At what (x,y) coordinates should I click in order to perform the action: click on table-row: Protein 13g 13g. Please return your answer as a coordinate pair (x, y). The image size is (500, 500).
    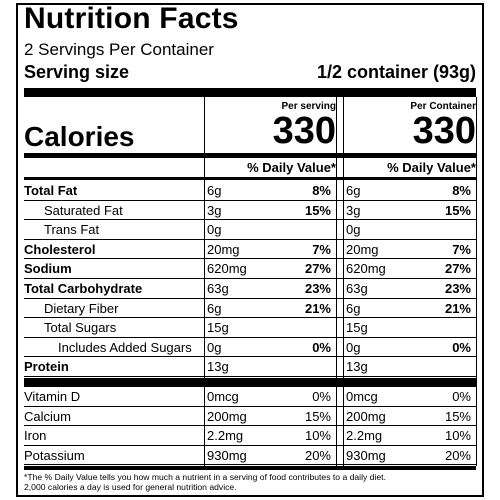
    Looking at the image, I should click on (250, 367).